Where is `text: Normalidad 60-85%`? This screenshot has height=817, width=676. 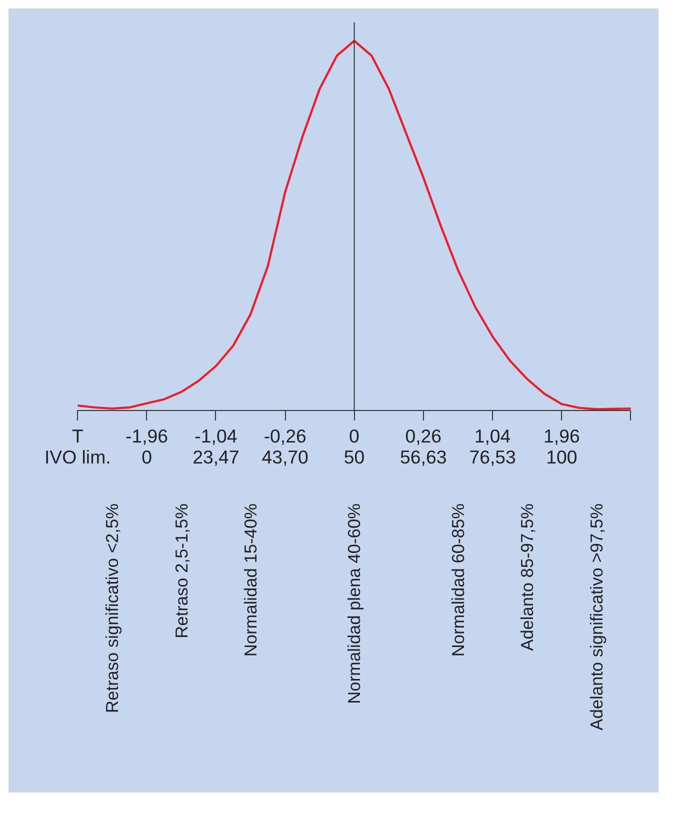
text: Normalidad 60-85% is located at coordinates (458, 580).